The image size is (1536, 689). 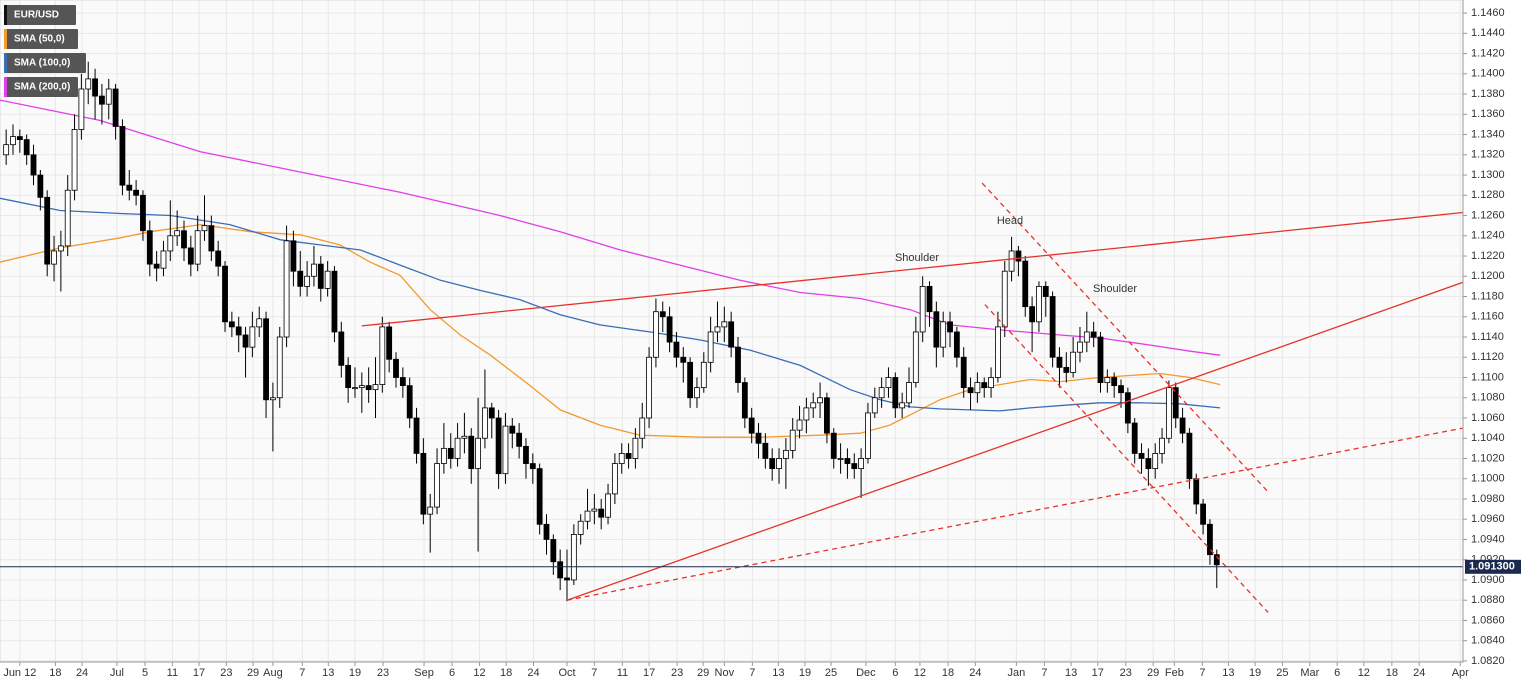 What do you see at coordinates (1174, 673) in the screenshot?
I see `x-tick-label: Feb` at bounding box center [1174, 673].